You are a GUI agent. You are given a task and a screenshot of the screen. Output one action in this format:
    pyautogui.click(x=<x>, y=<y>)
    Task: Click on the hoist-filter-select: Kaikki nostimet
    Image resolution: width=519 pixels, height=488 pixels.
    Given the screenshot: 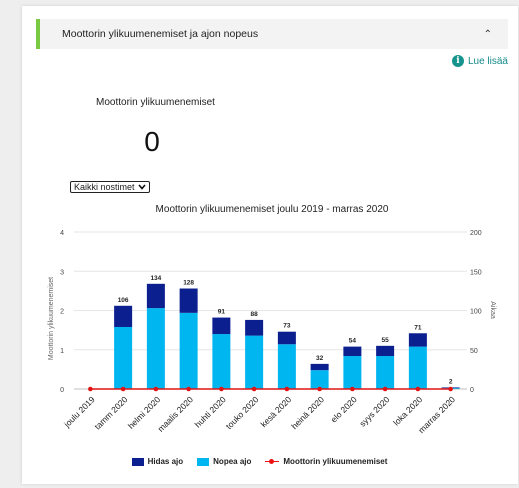 What is the action you would take?
    pyautogui.click(x=110, y=187)
    